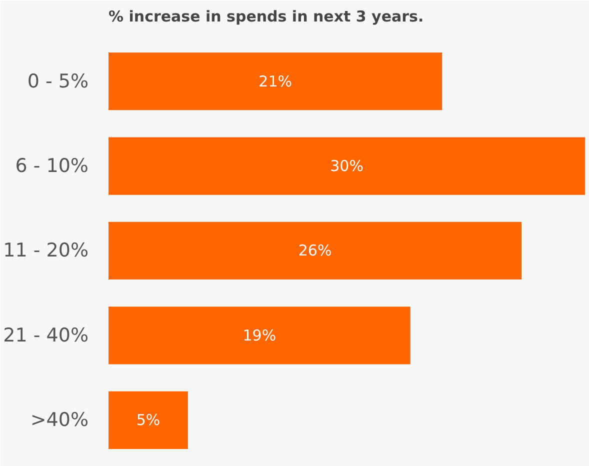 This screenshot has height=466, width=589. What do you see at coordinates (52, 166) in the screenshot?
I see `y-tick-label: 6 - 10%` at bounding box center [52, 166].